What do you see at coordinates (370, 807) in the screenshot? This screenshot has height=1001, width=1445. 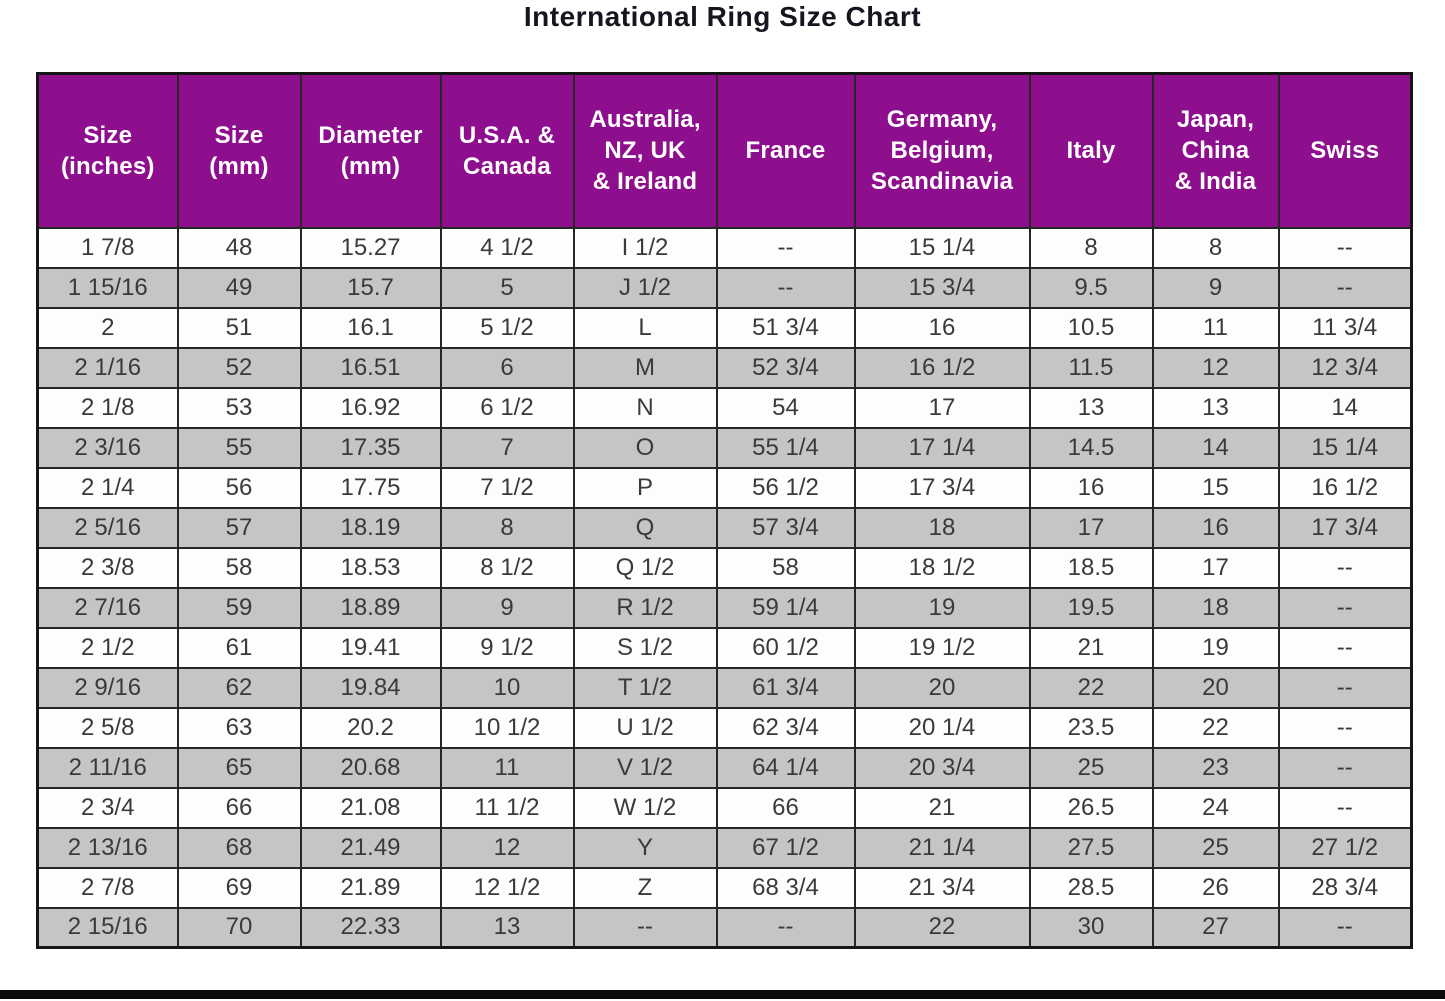 I see `table-cell: 21.08` at bounding box center [370, 807].